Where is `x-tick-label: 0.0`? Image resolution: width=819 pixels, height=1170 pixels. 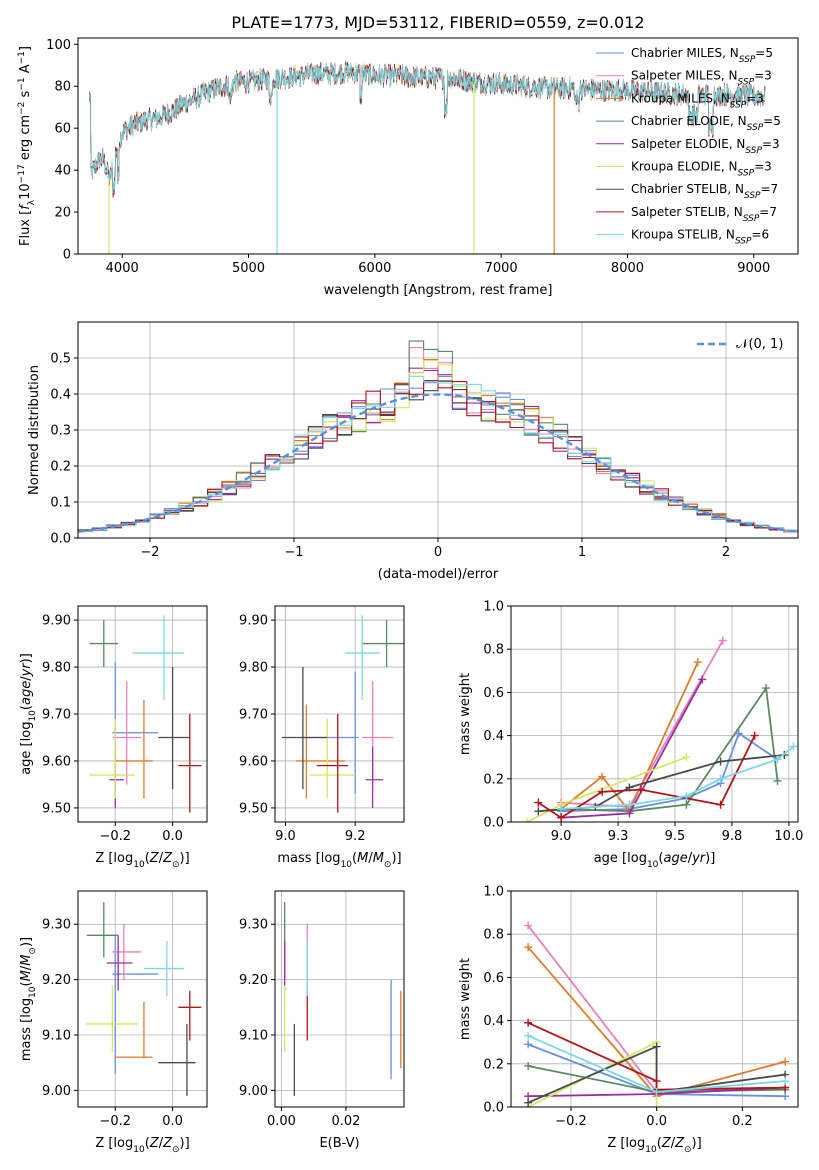 x-tick-label: 0.0 is located at coordinates (172, 836).